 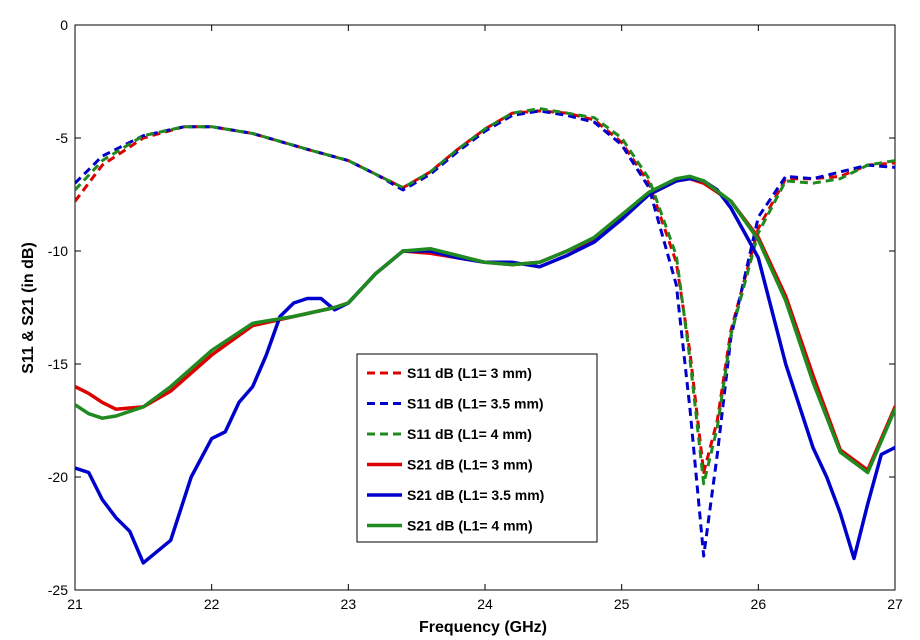 What do you see at coordinates (485, 604) in the screenshot?
I see `x-tick-label: 24` at bounding box center [485, 604].